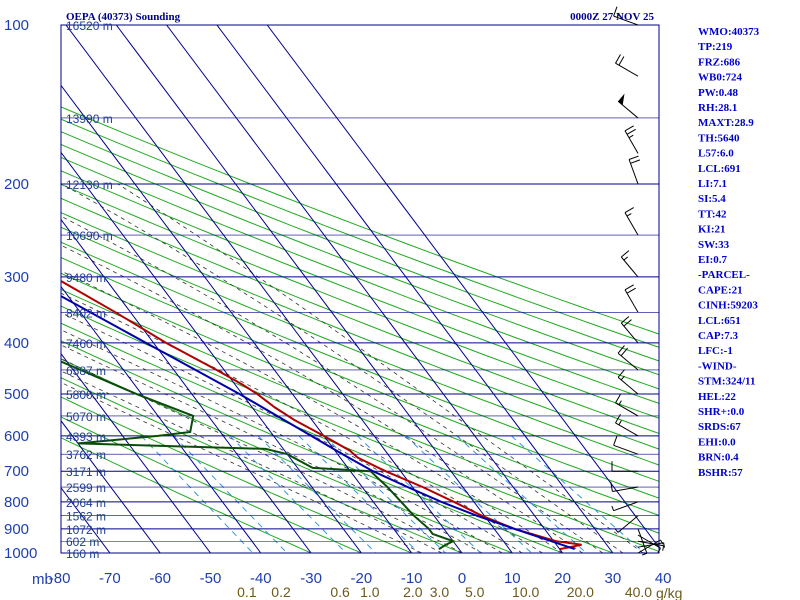 This screenshot has width=800, height=600. I want to click on mixing-ratio-label: 0.1, so click(247, 592).